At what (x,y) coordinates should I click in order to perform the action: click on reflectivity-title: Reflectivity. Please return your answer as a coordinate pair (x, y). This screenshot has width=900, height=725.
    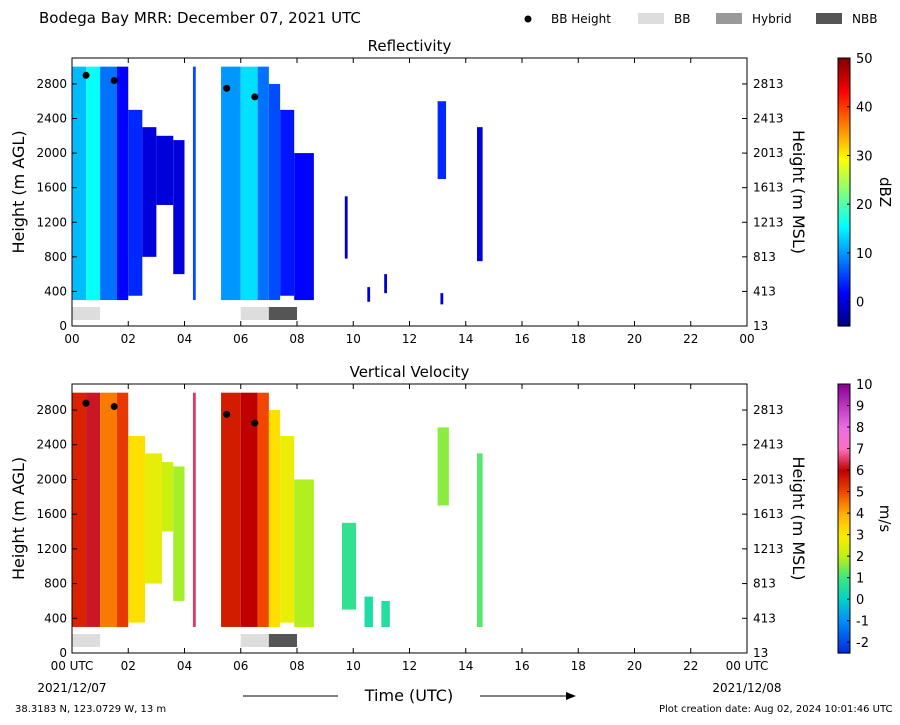
    Looking at the image, I should click on (410, 46).